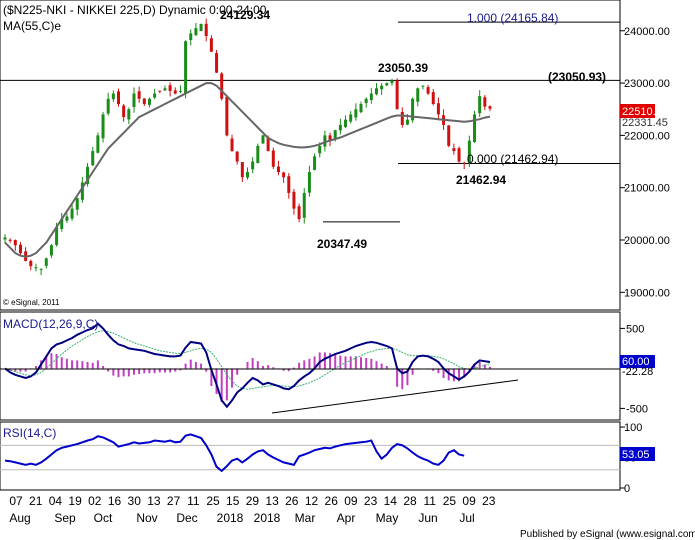  What do you see at coordinates (481, 180) in the screenshot?
I see `annotation-recent-low: 21462.94` at bounding box center [481, 180].